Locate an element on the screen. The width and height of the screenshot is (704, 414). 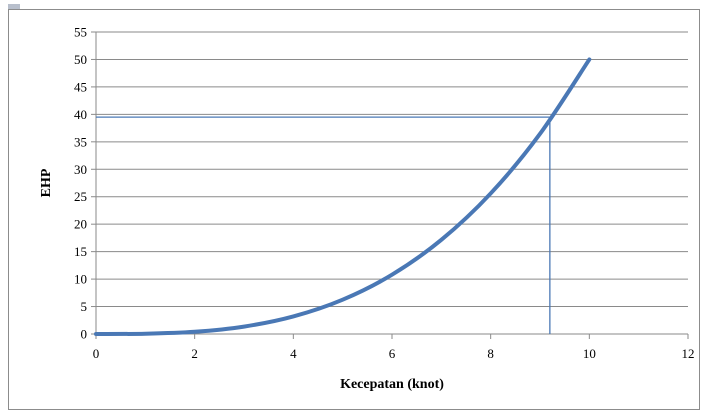
y-tick-label-30: 30 is located at coordinates (80, 169).